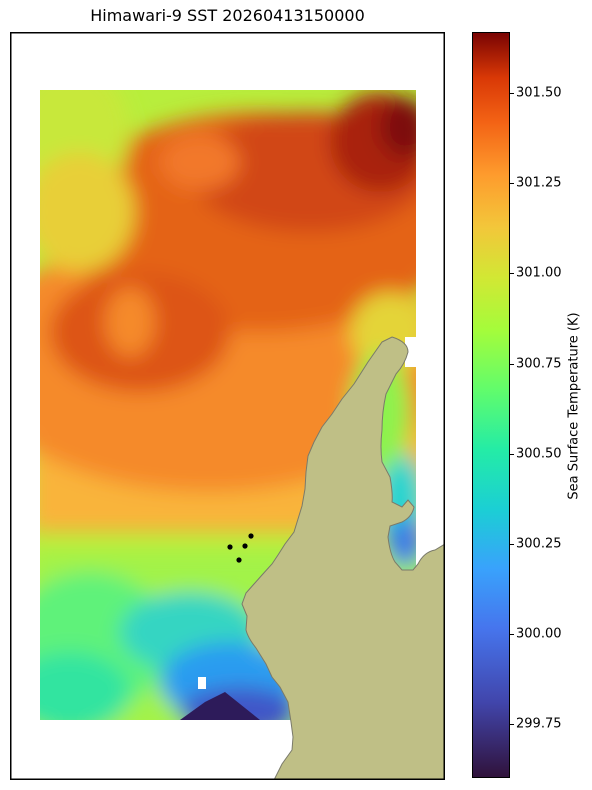 This screenshot has height=790, width=592. I want to click on colorbar-tick-label: 299.75, so click(539, 724).